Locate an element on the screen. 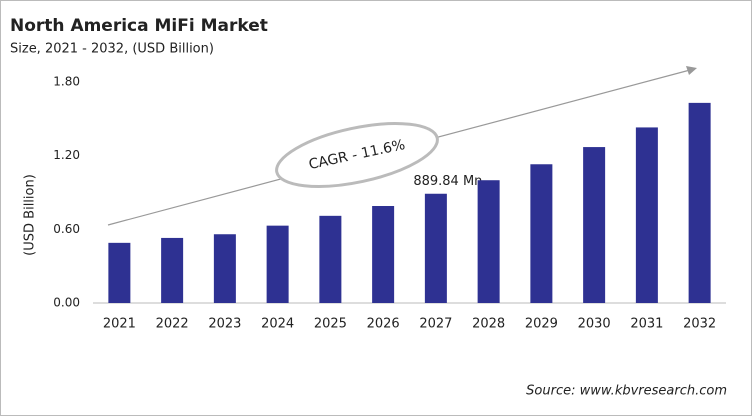  y-axis-label: (USD Billion) is located at coordinates (30, 215).